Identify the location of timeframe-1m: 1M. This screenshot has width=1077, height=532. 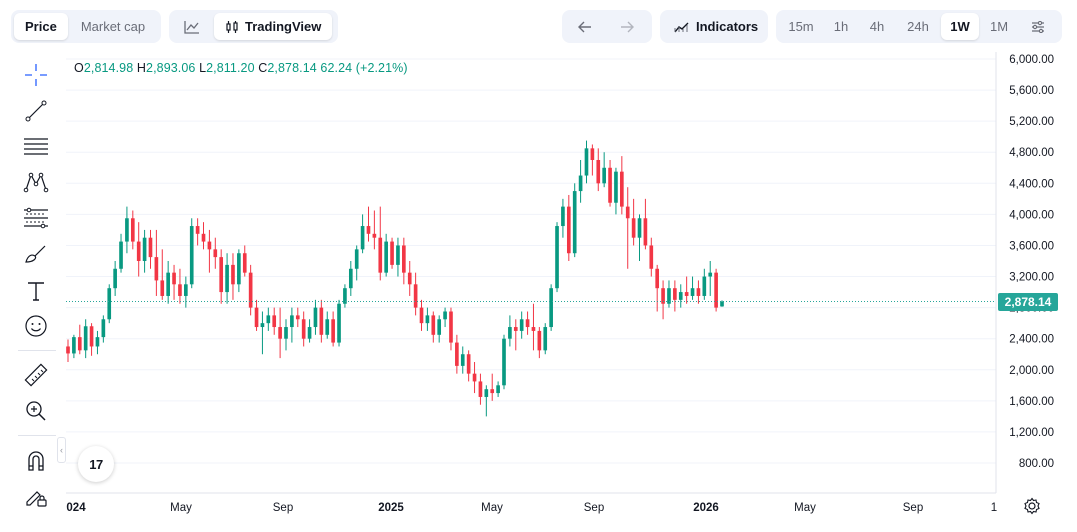
(999, 26).